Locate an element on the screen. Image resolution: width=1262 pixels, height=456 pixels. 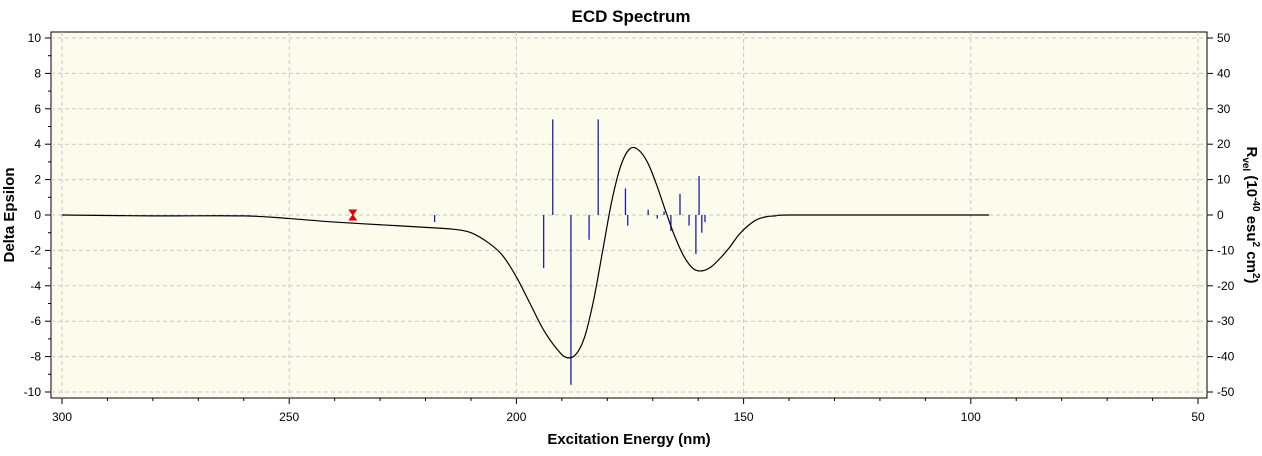
y-tick-label: 2 is located at coordinates (37, 180).